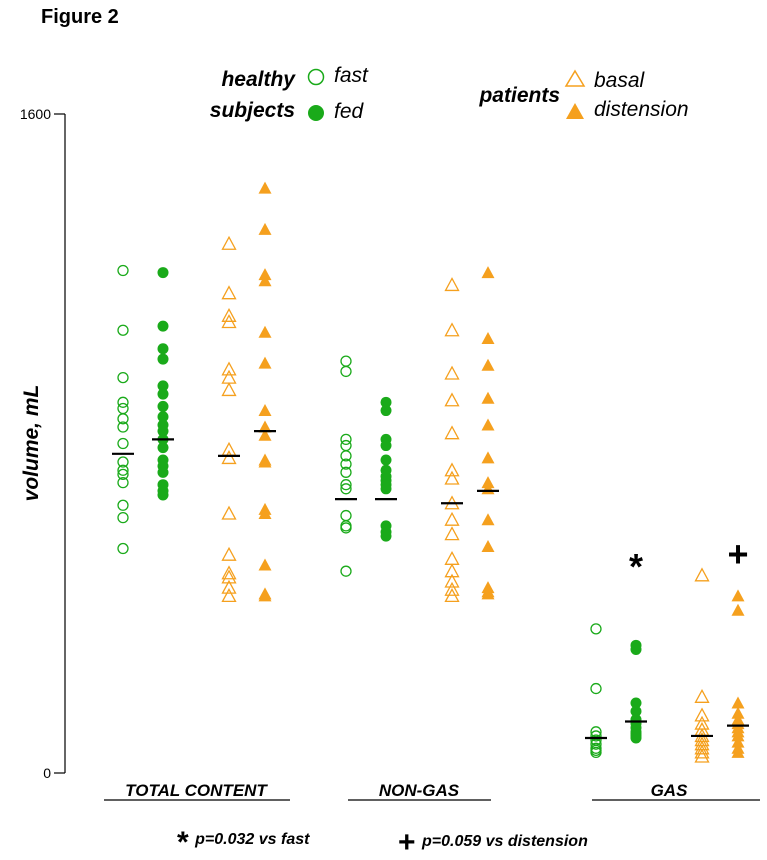  What do you see at coordinates (349, 111) in the screenshot?
I see `legend-fed-label: fed` at bounding box center [349, 111].